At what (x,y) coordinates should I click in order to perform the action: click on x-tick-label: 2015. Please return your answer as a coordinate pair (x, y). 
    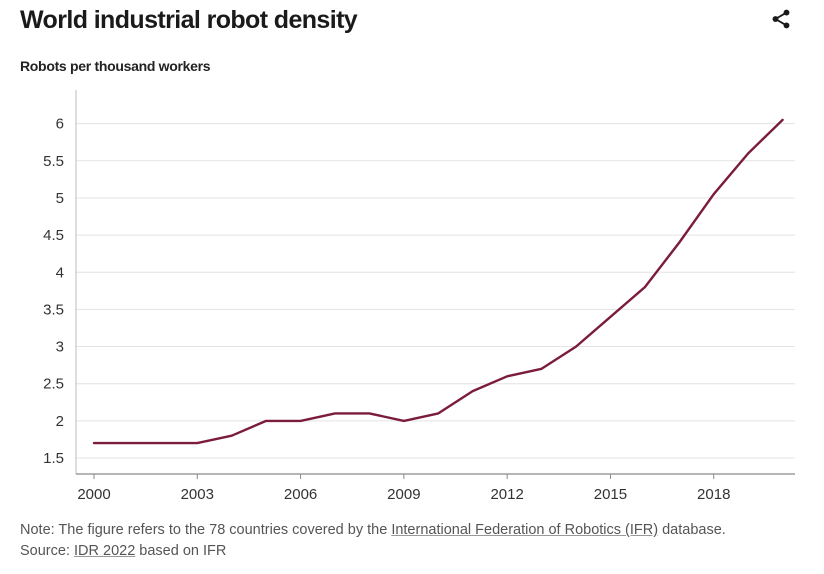
    Looking at the image, I should click on (610, 494).